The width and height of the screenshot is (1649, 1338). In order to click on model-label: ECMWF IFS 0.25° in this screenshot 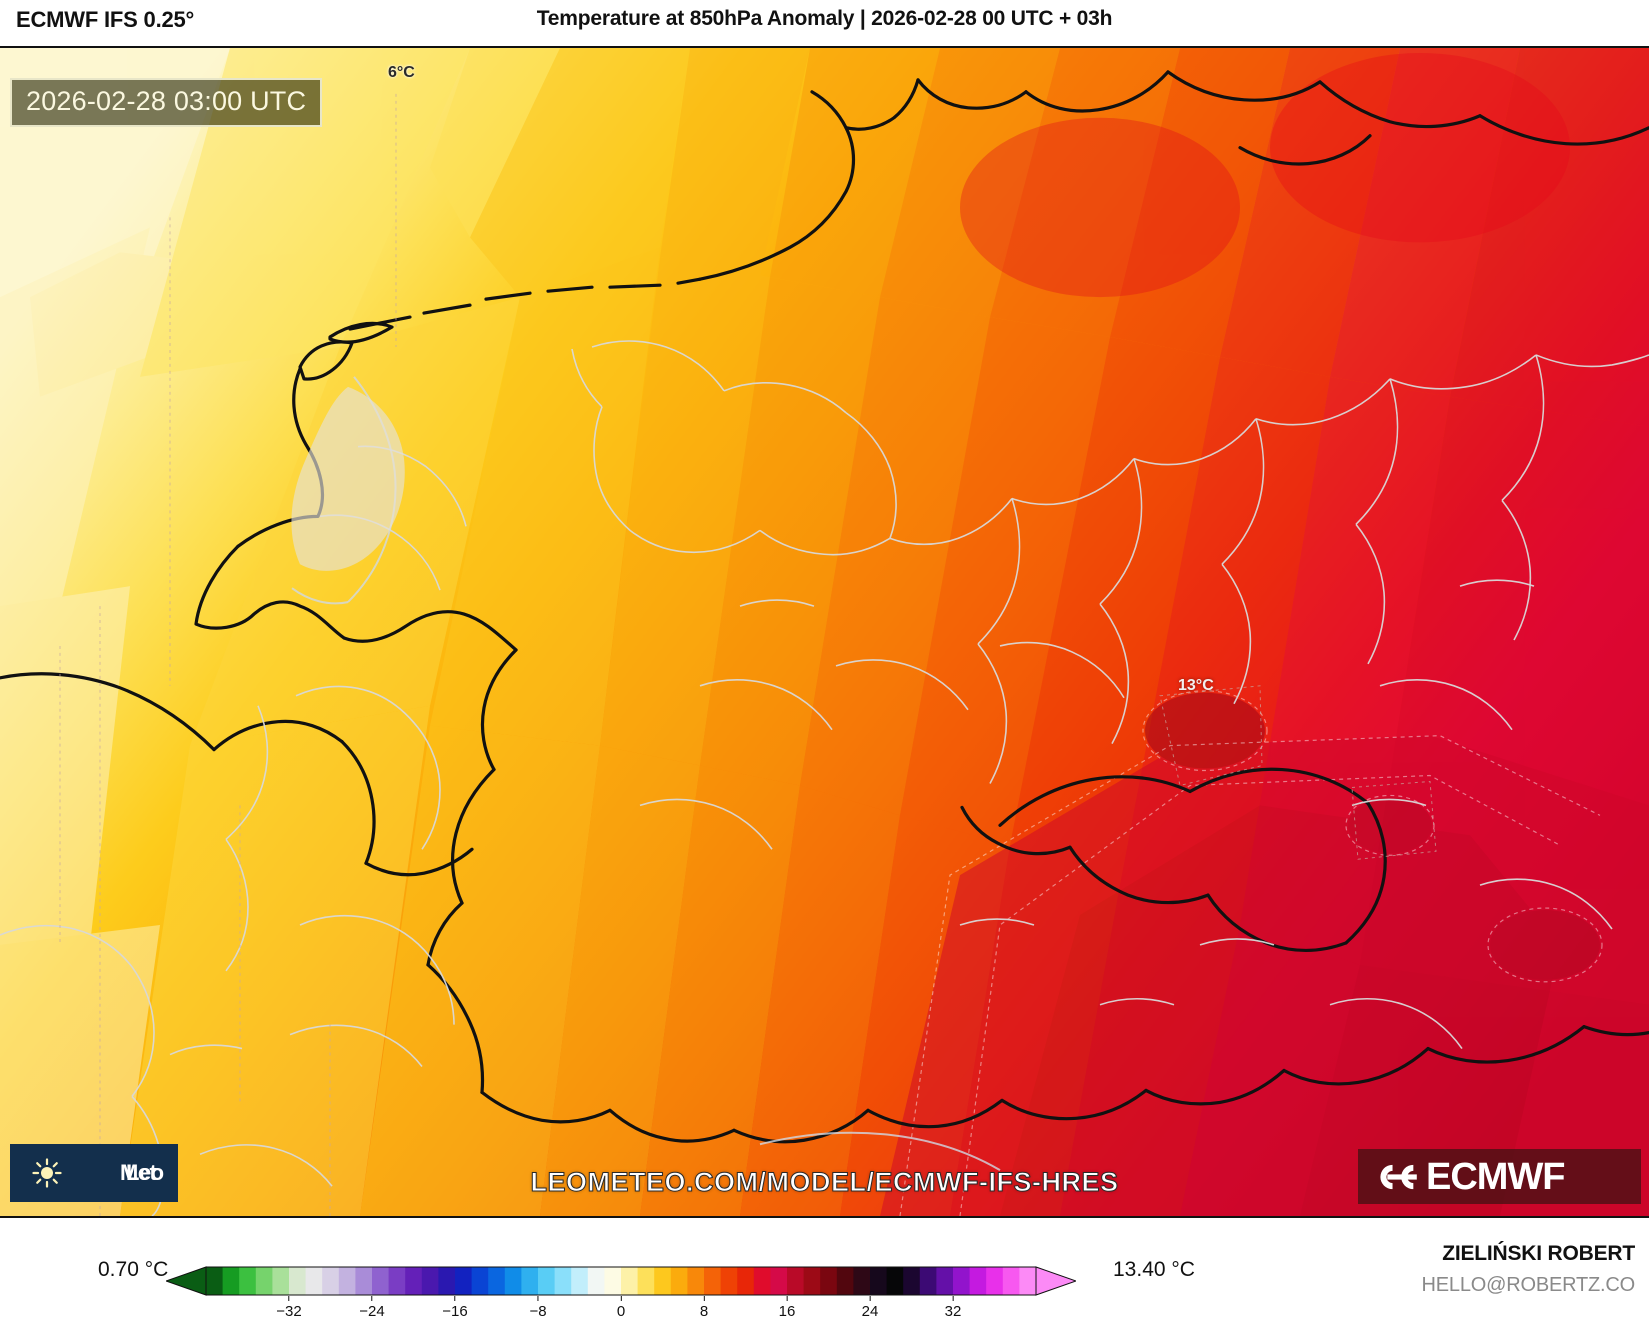, I will do `click(105, 19)`.